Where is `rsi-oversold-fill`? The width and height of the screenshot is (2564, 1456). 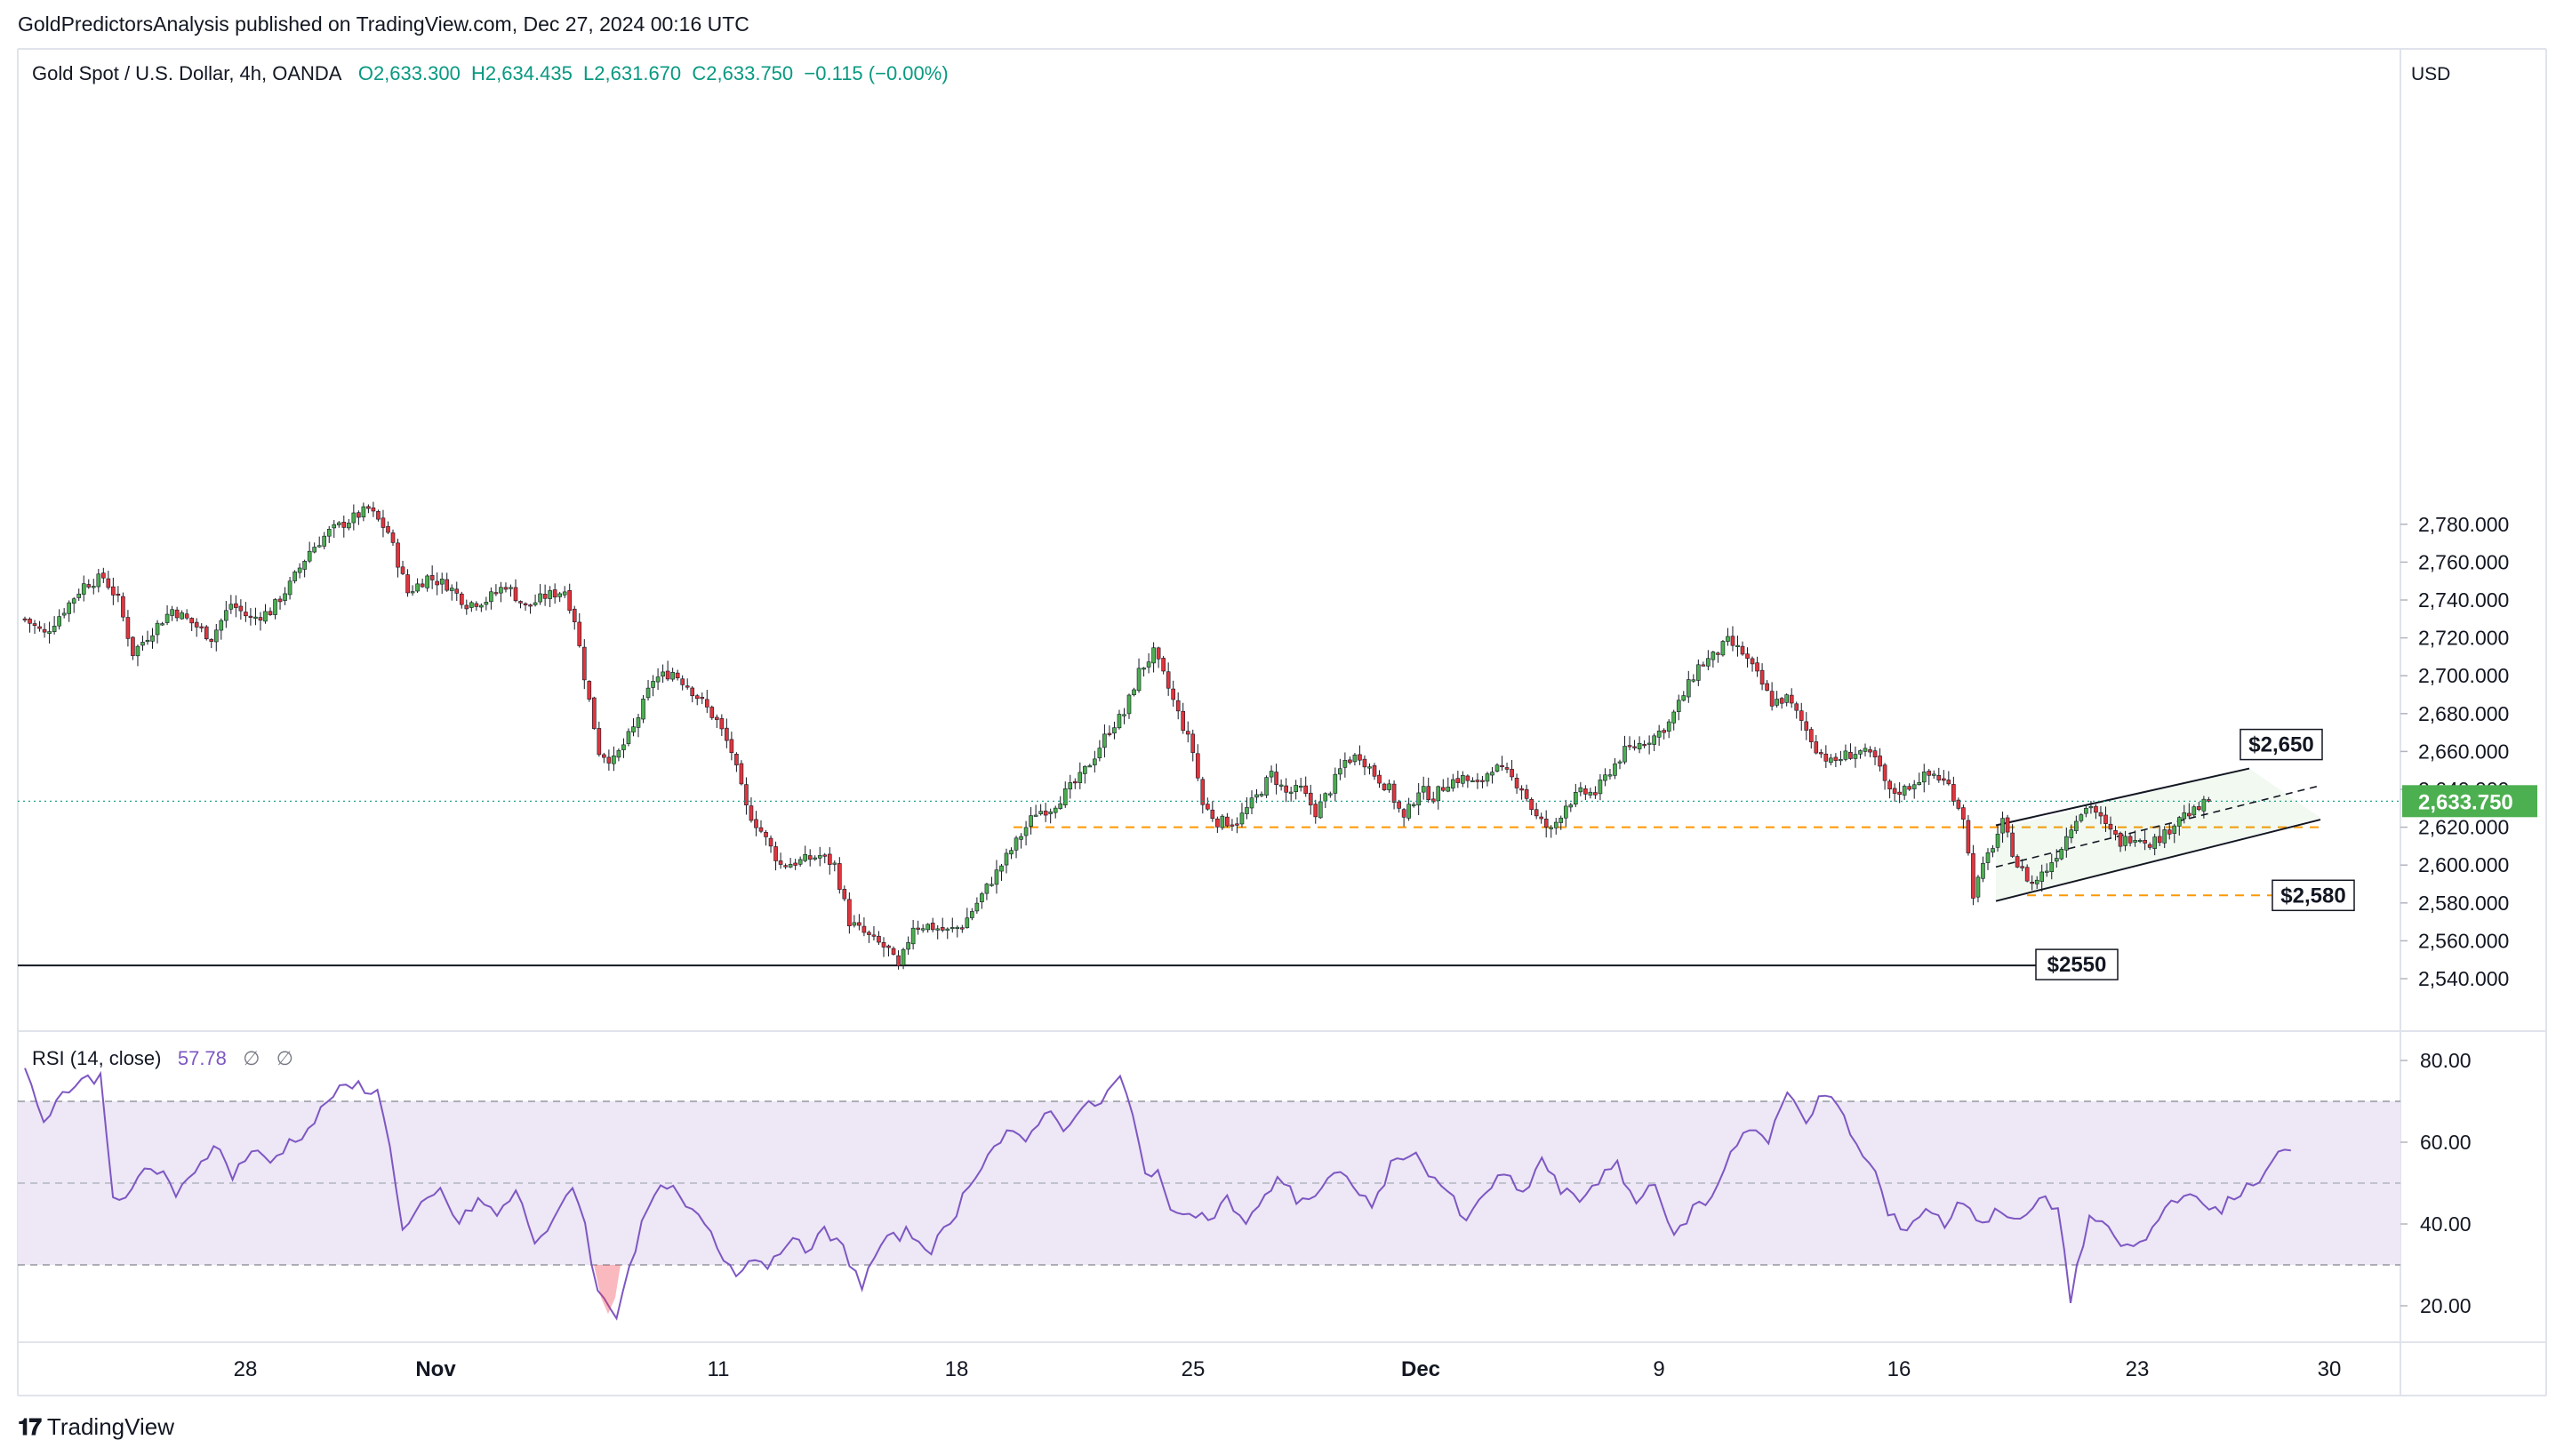 rsi-oversold-fill is located at coordinates (607, 1290).